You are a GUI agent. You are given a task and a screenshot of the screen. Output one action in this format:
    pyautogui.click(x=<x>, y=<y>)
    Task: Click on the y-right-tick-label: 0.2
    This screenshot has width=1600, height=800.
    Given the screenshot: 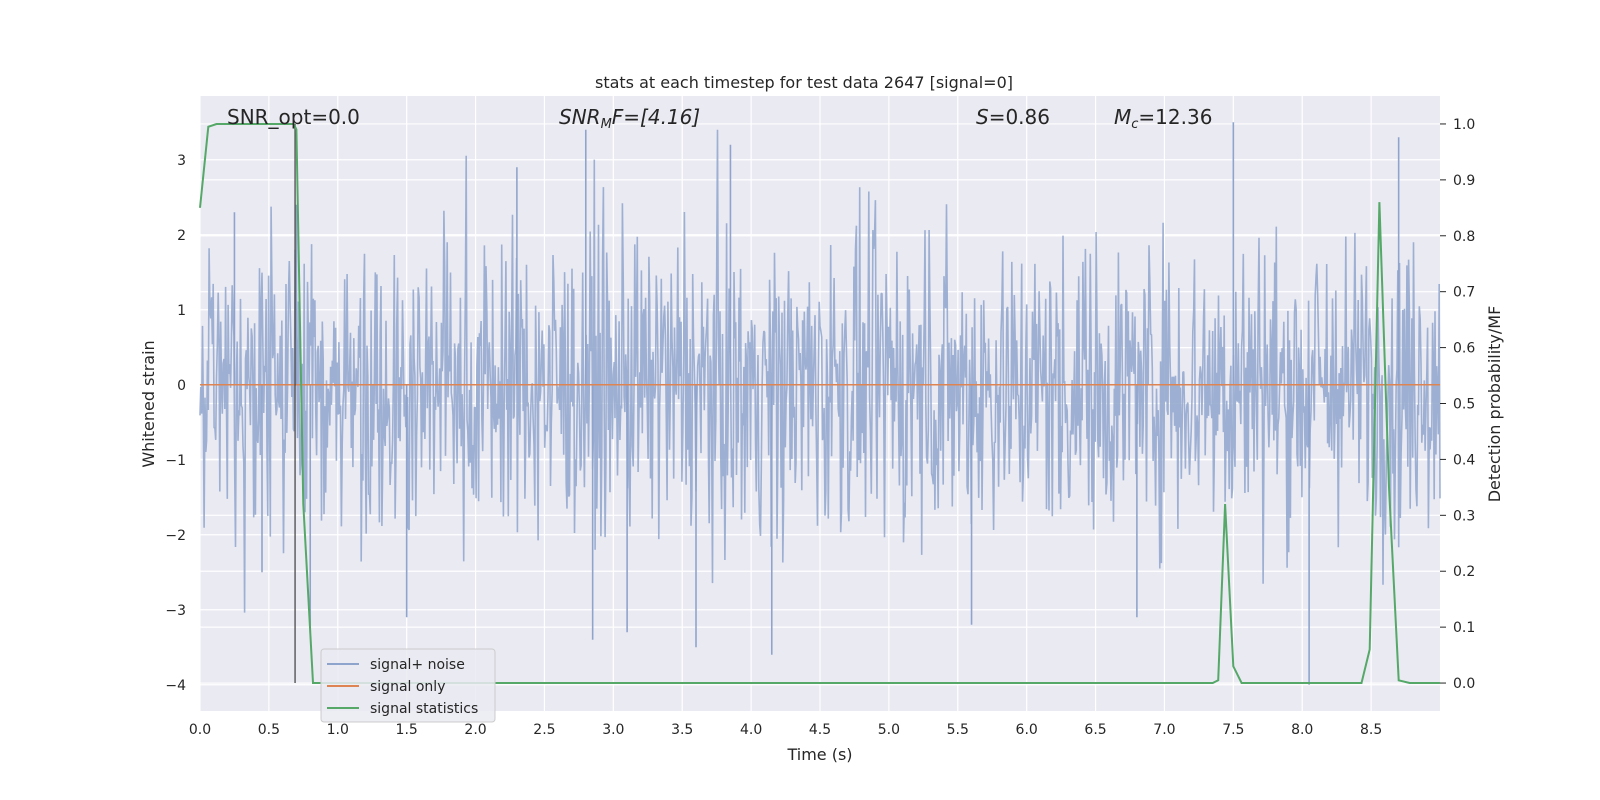 What is the action you would take?
    pyautogui.click(x=1464, y=572)
    